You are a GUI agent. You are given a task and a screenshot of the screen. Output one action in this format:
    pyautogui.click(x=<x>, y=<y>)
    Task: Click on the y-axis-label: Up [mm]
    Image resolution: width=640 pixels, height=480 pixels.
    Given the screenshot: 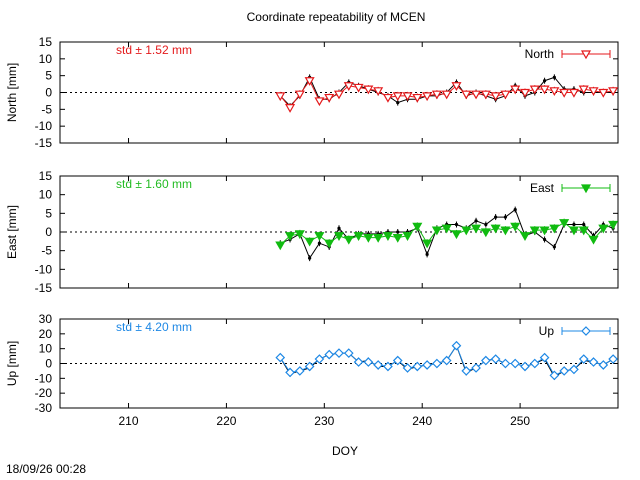 What is the action you would take?
    pyautogui.click(x=12, y=363)
    